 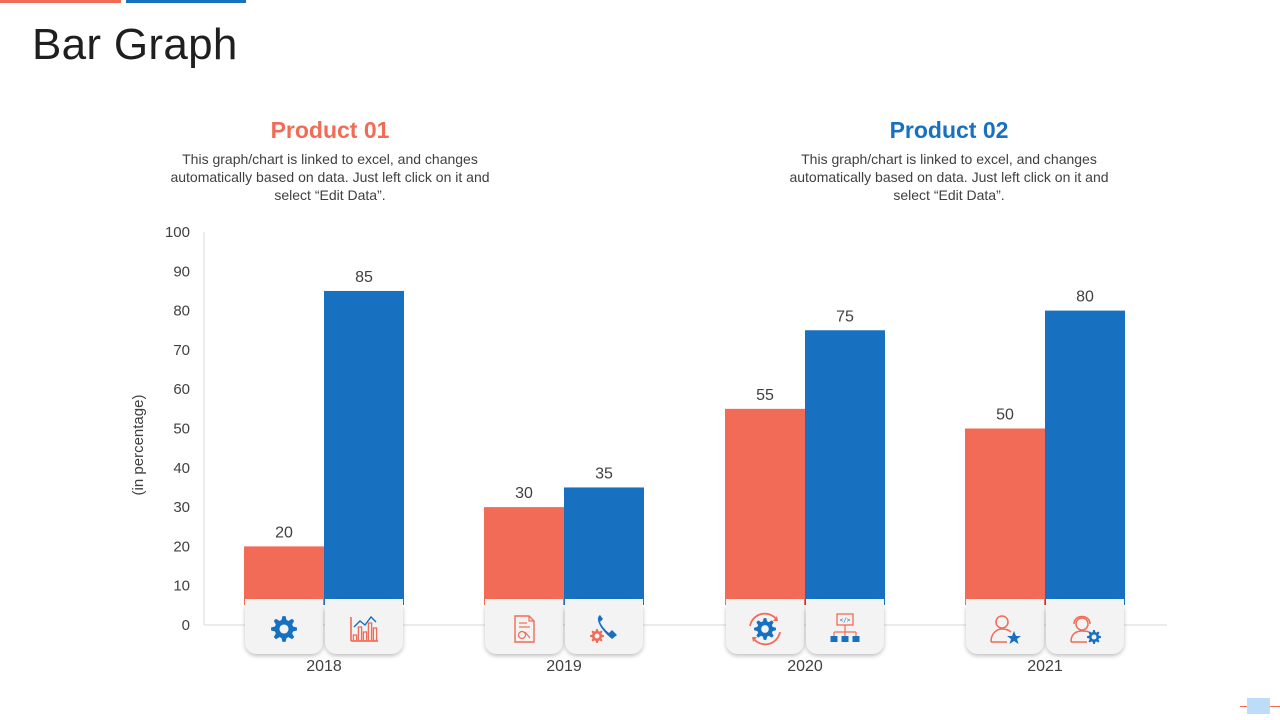 What do you see at coordinates (845, 627) in the screenshot?
I see `network-icon: </>` at bounding box center [845, 627].